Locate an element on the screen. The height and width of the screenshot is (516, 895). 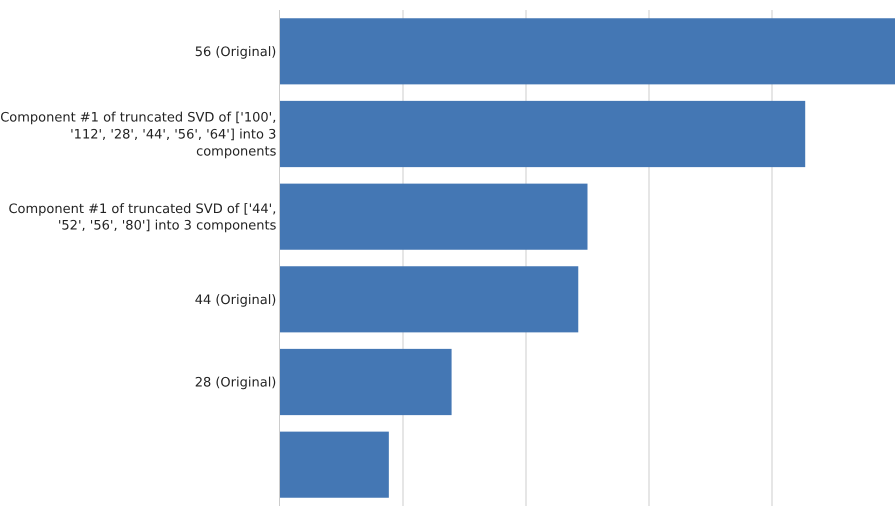
y-tick-label: 44 (Original) is located at coordinates (235, 300).